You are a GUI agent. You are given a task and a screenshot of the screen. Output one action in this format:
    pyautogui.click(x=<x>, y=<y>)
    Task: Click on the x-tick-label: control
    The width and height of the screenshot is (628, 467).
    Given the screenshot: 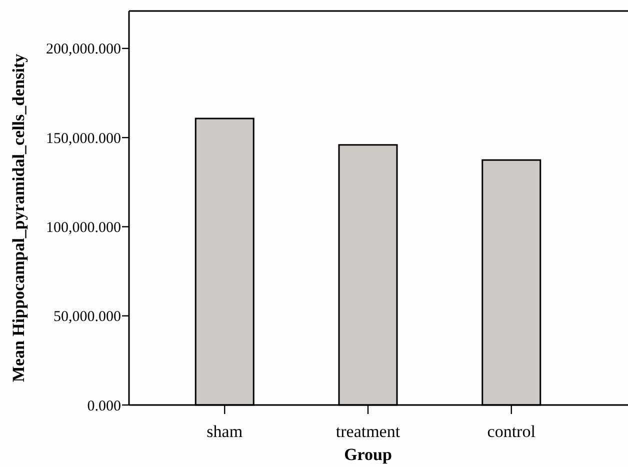 What is the action you would take?
    pyautogui.click(x=511, y=431)
    